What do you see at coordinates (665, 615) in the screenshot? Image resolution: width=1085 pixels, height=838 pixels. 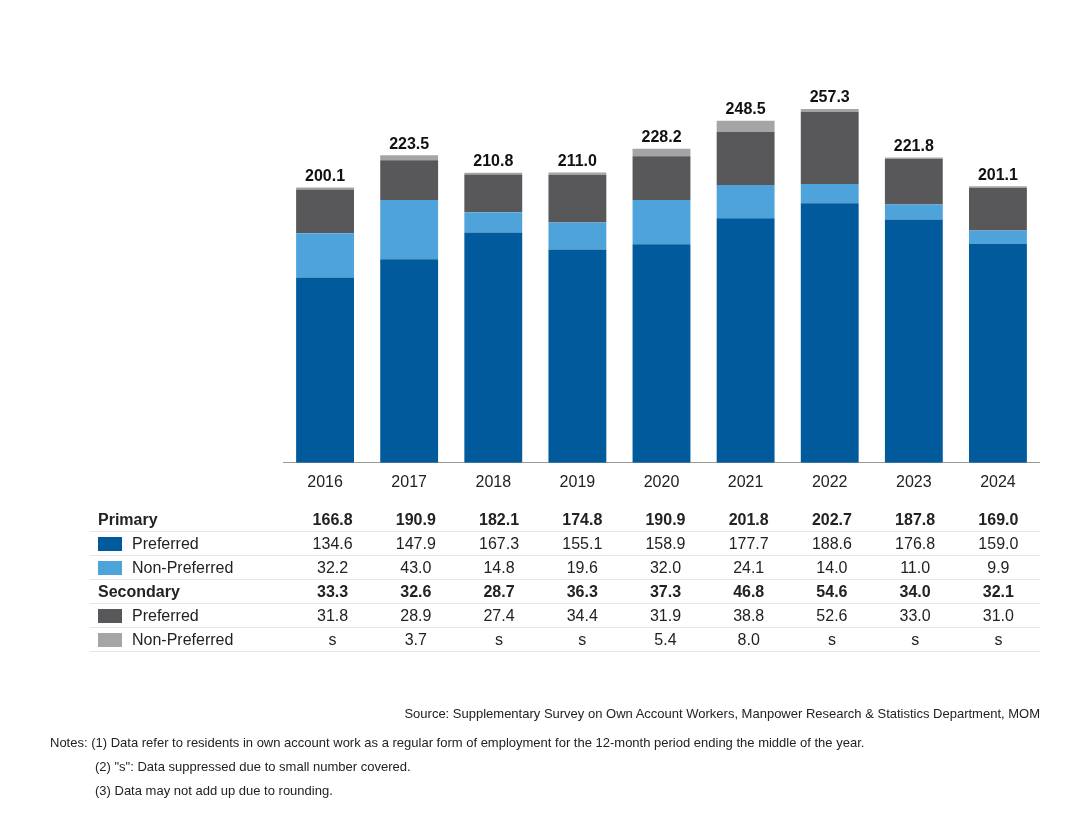 I see `data-label: 31.9` at bounding box center [665, 615].